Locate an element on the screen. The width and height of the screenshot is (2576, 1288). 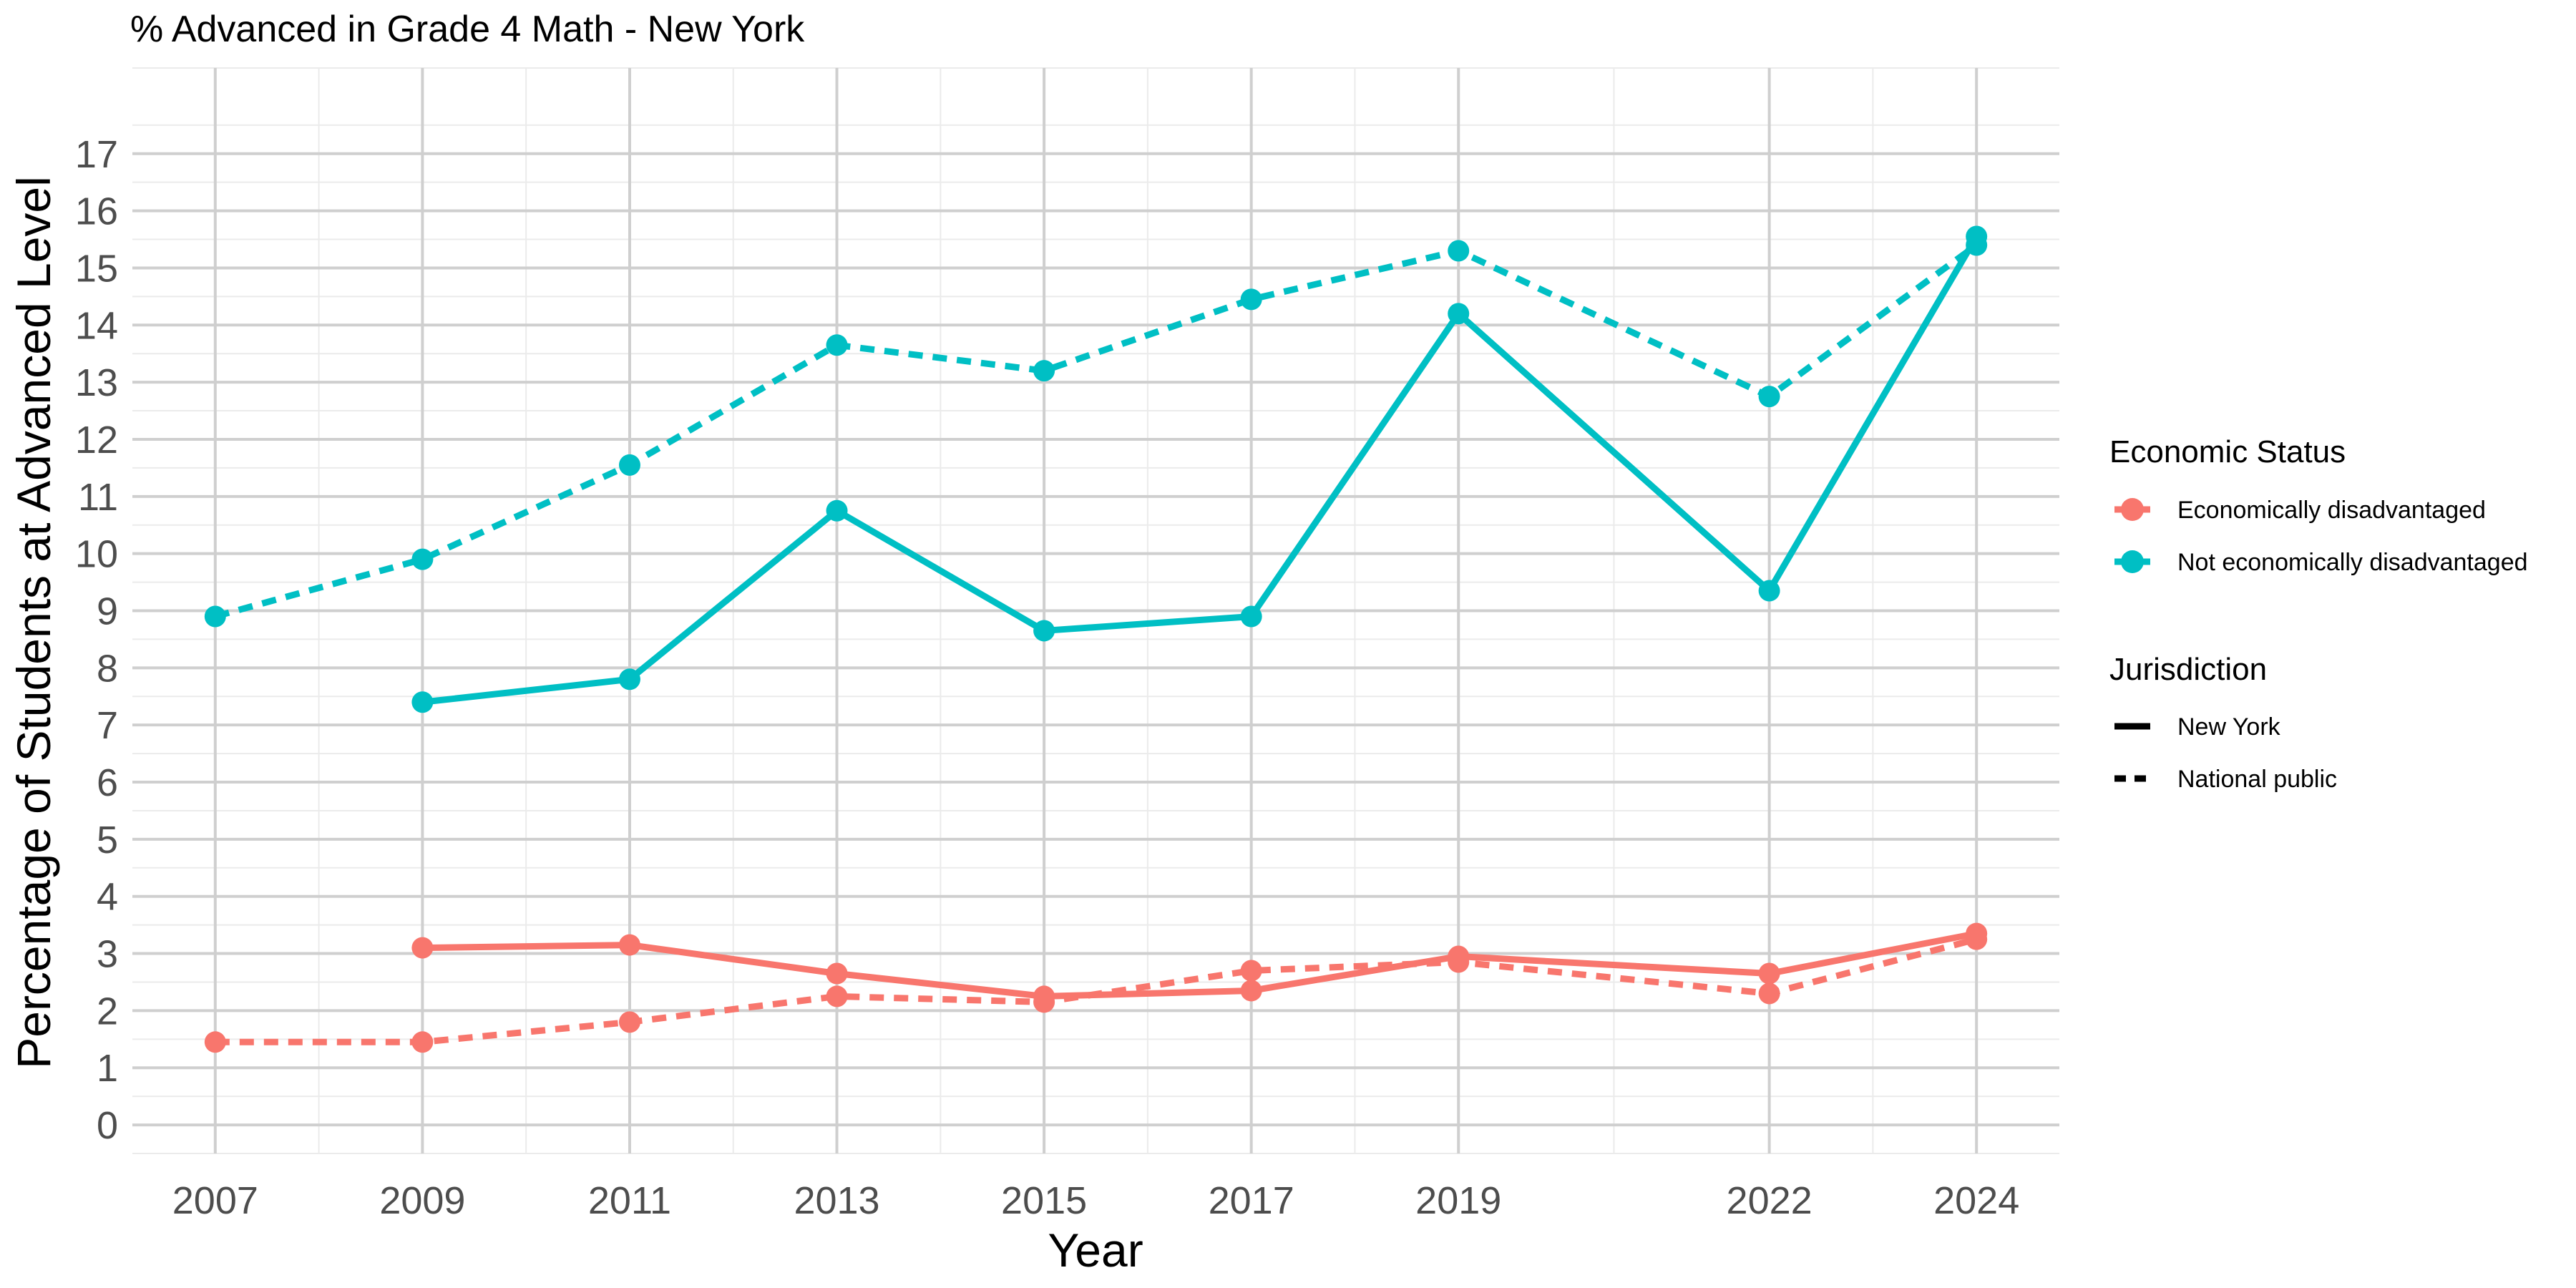
y-tick-label: 15 is located at coordinates (96, 268).